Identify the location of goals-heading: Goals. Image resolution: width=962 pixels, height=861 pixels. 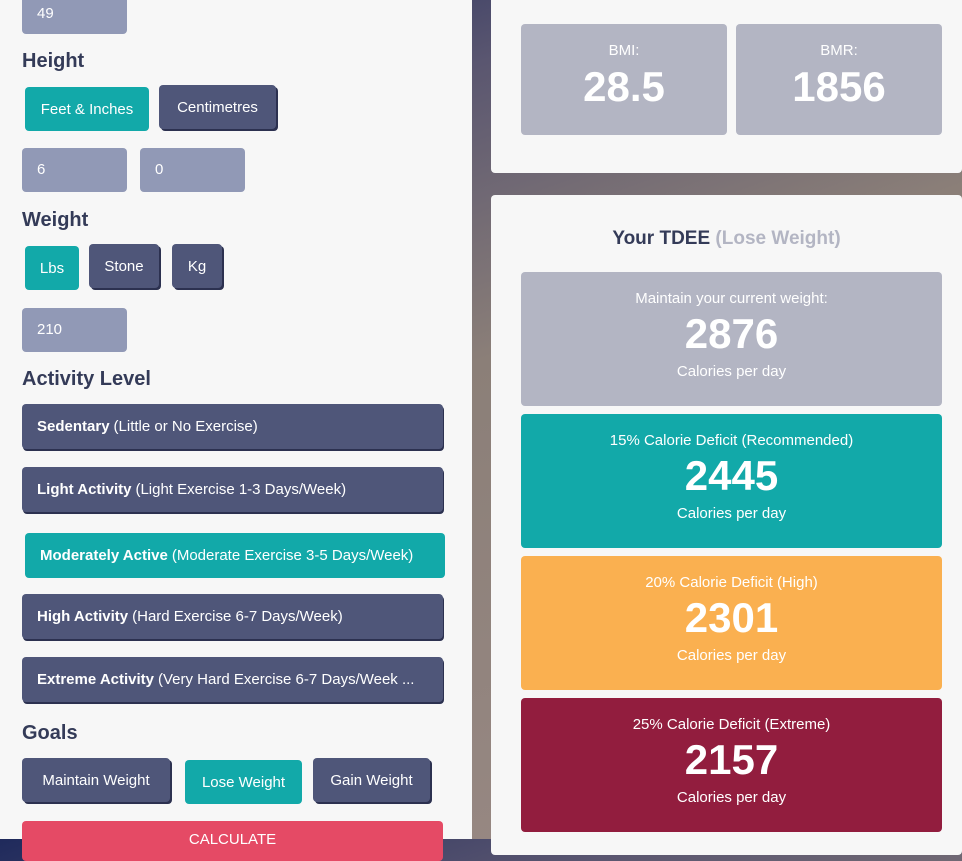
(50, 733).